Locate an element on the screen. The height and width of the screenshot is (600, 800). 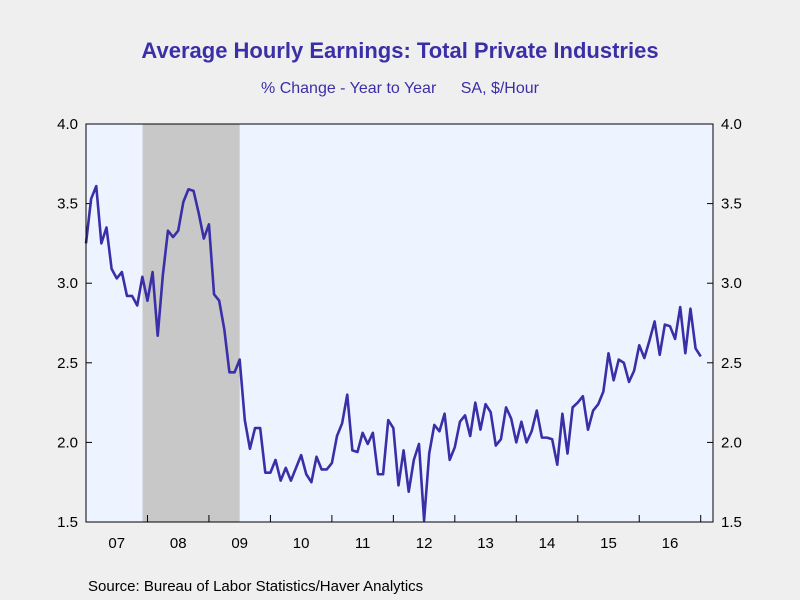
x-tick-label: 15 is located at coordinates (608, 543).